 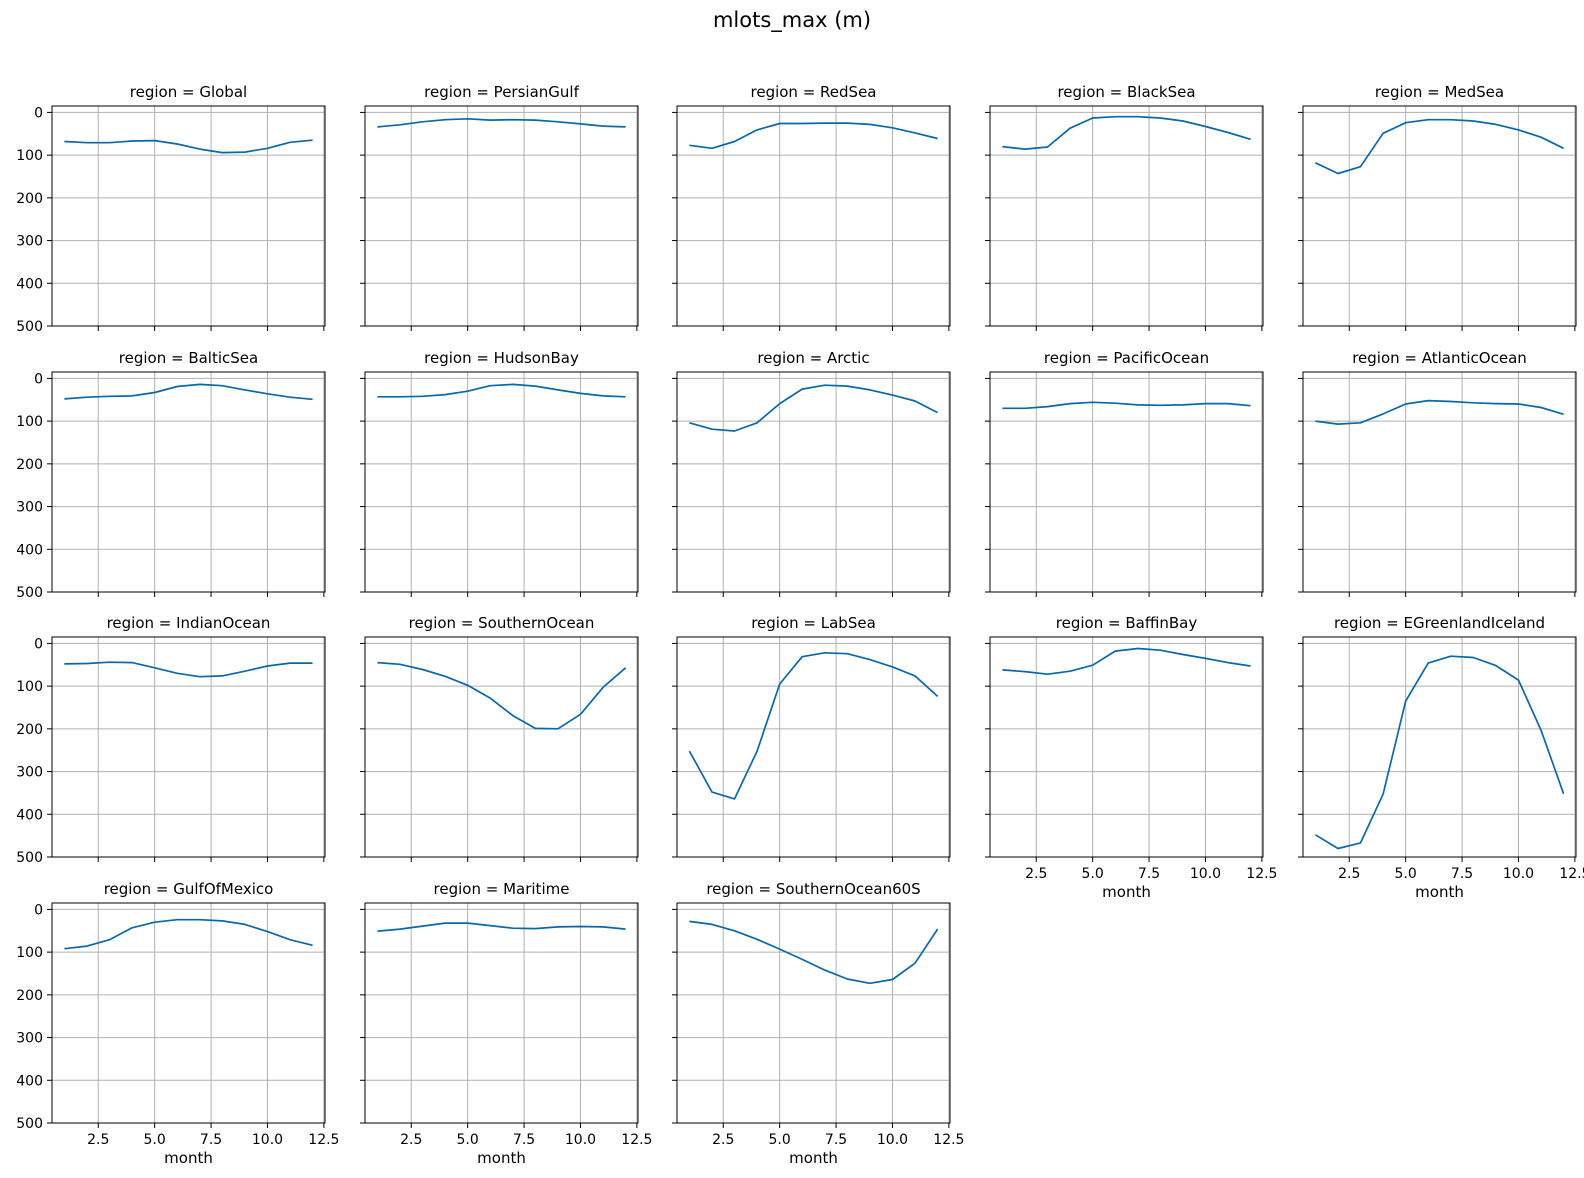 What do you see at coordinates (188, 669) in the screenshot?
I see `series-line-indianocean` at bounding box center [188, 669].